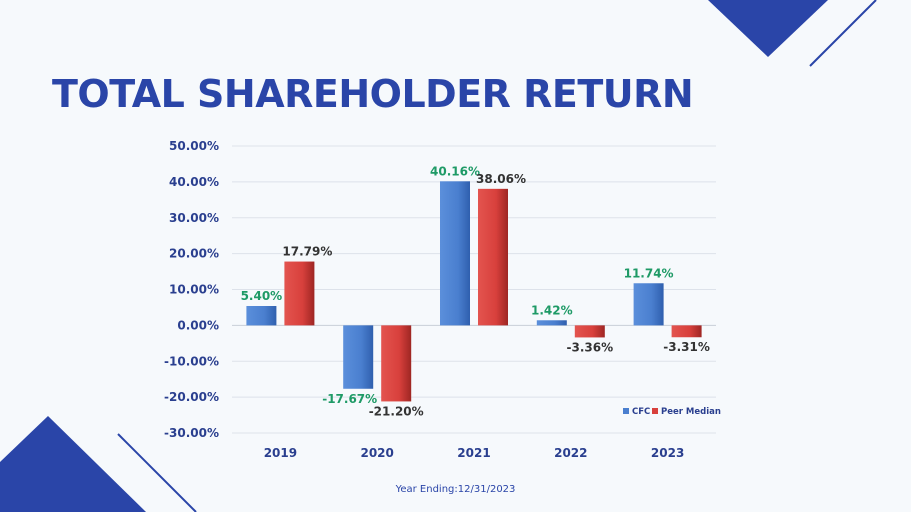  Describe the element at coordinates (768, 28) in the screenshot. I see `top-right-triangle` at that location.